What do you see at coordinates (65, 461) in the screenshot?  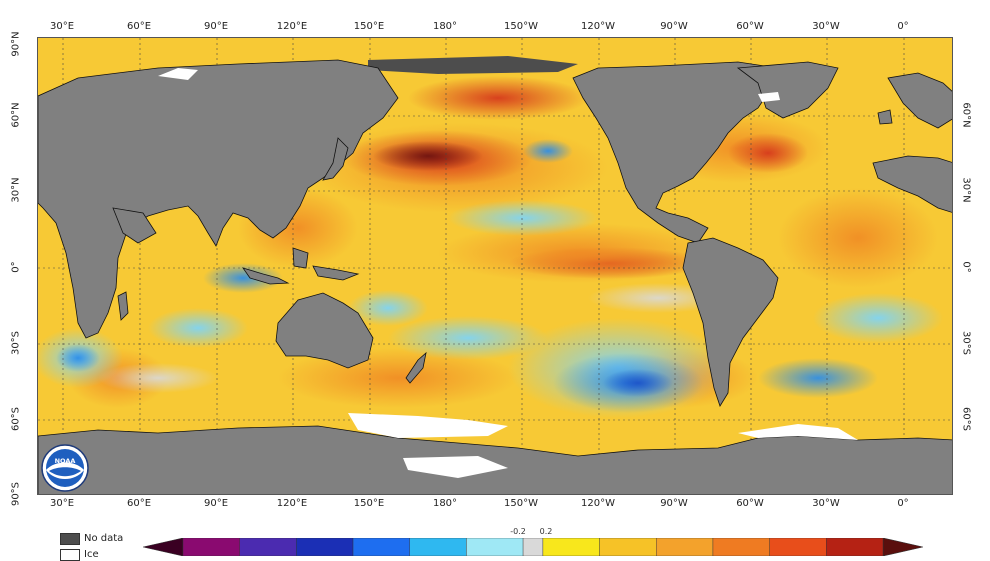 I see `logo-text: NOAA` at bounding box center [65, 461].